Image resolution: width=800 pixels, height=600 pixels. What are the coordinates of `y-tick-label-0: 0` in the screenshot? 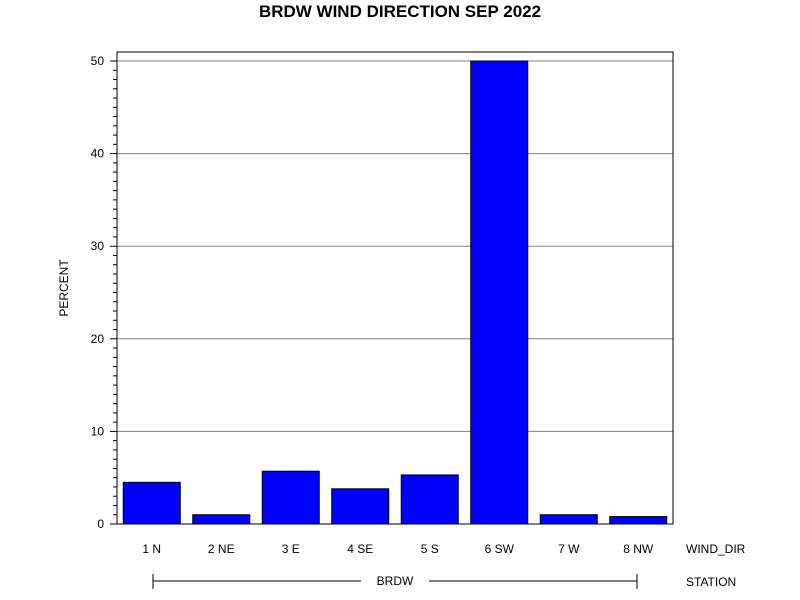 It's located at (100, 524).